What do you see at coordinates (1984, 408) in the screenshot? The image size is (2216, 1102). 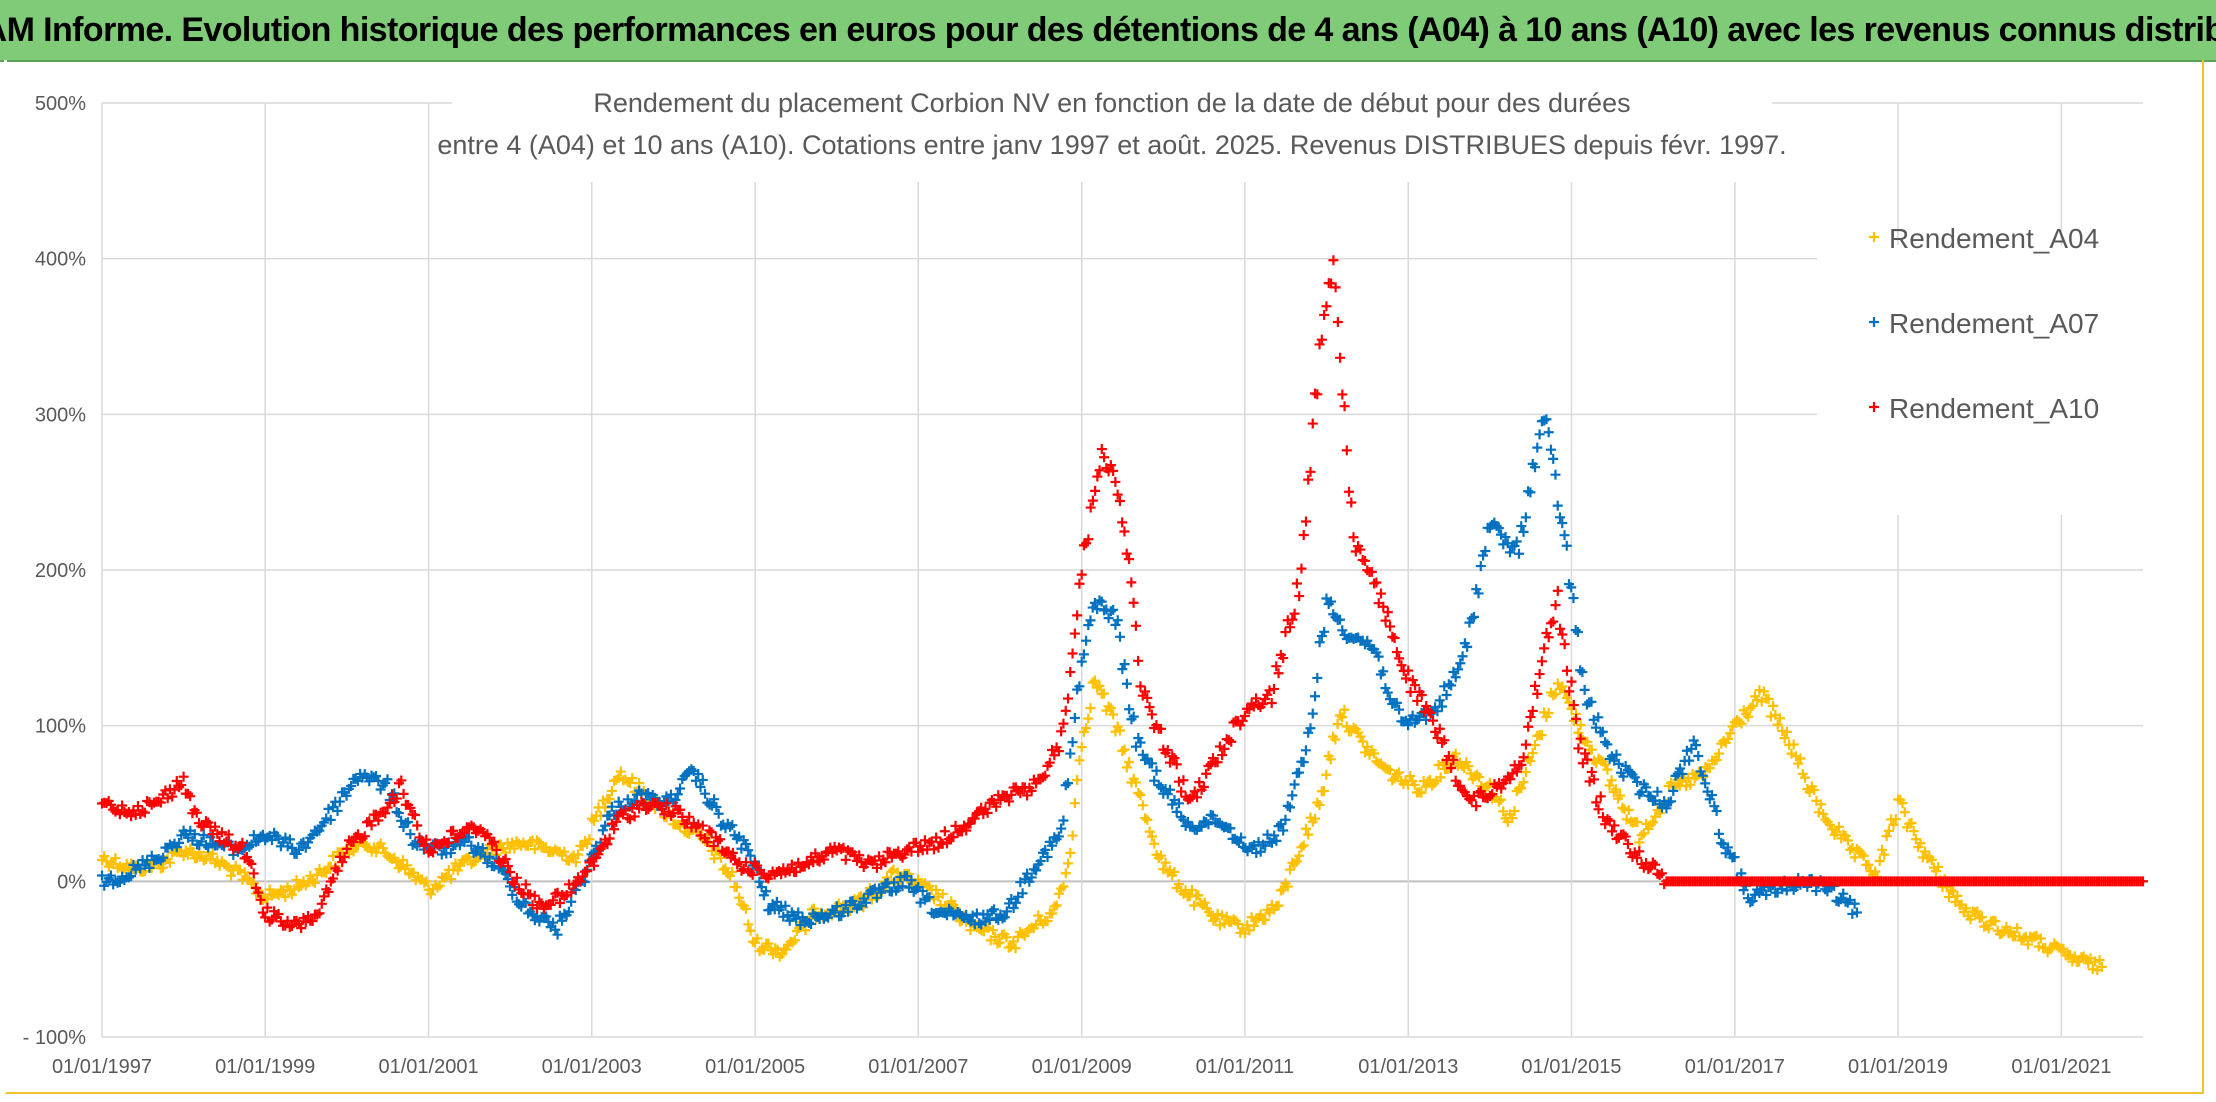 I see `legend-item-Rendement_A10: Rendement_A10` at bounding box center [1984, 408].